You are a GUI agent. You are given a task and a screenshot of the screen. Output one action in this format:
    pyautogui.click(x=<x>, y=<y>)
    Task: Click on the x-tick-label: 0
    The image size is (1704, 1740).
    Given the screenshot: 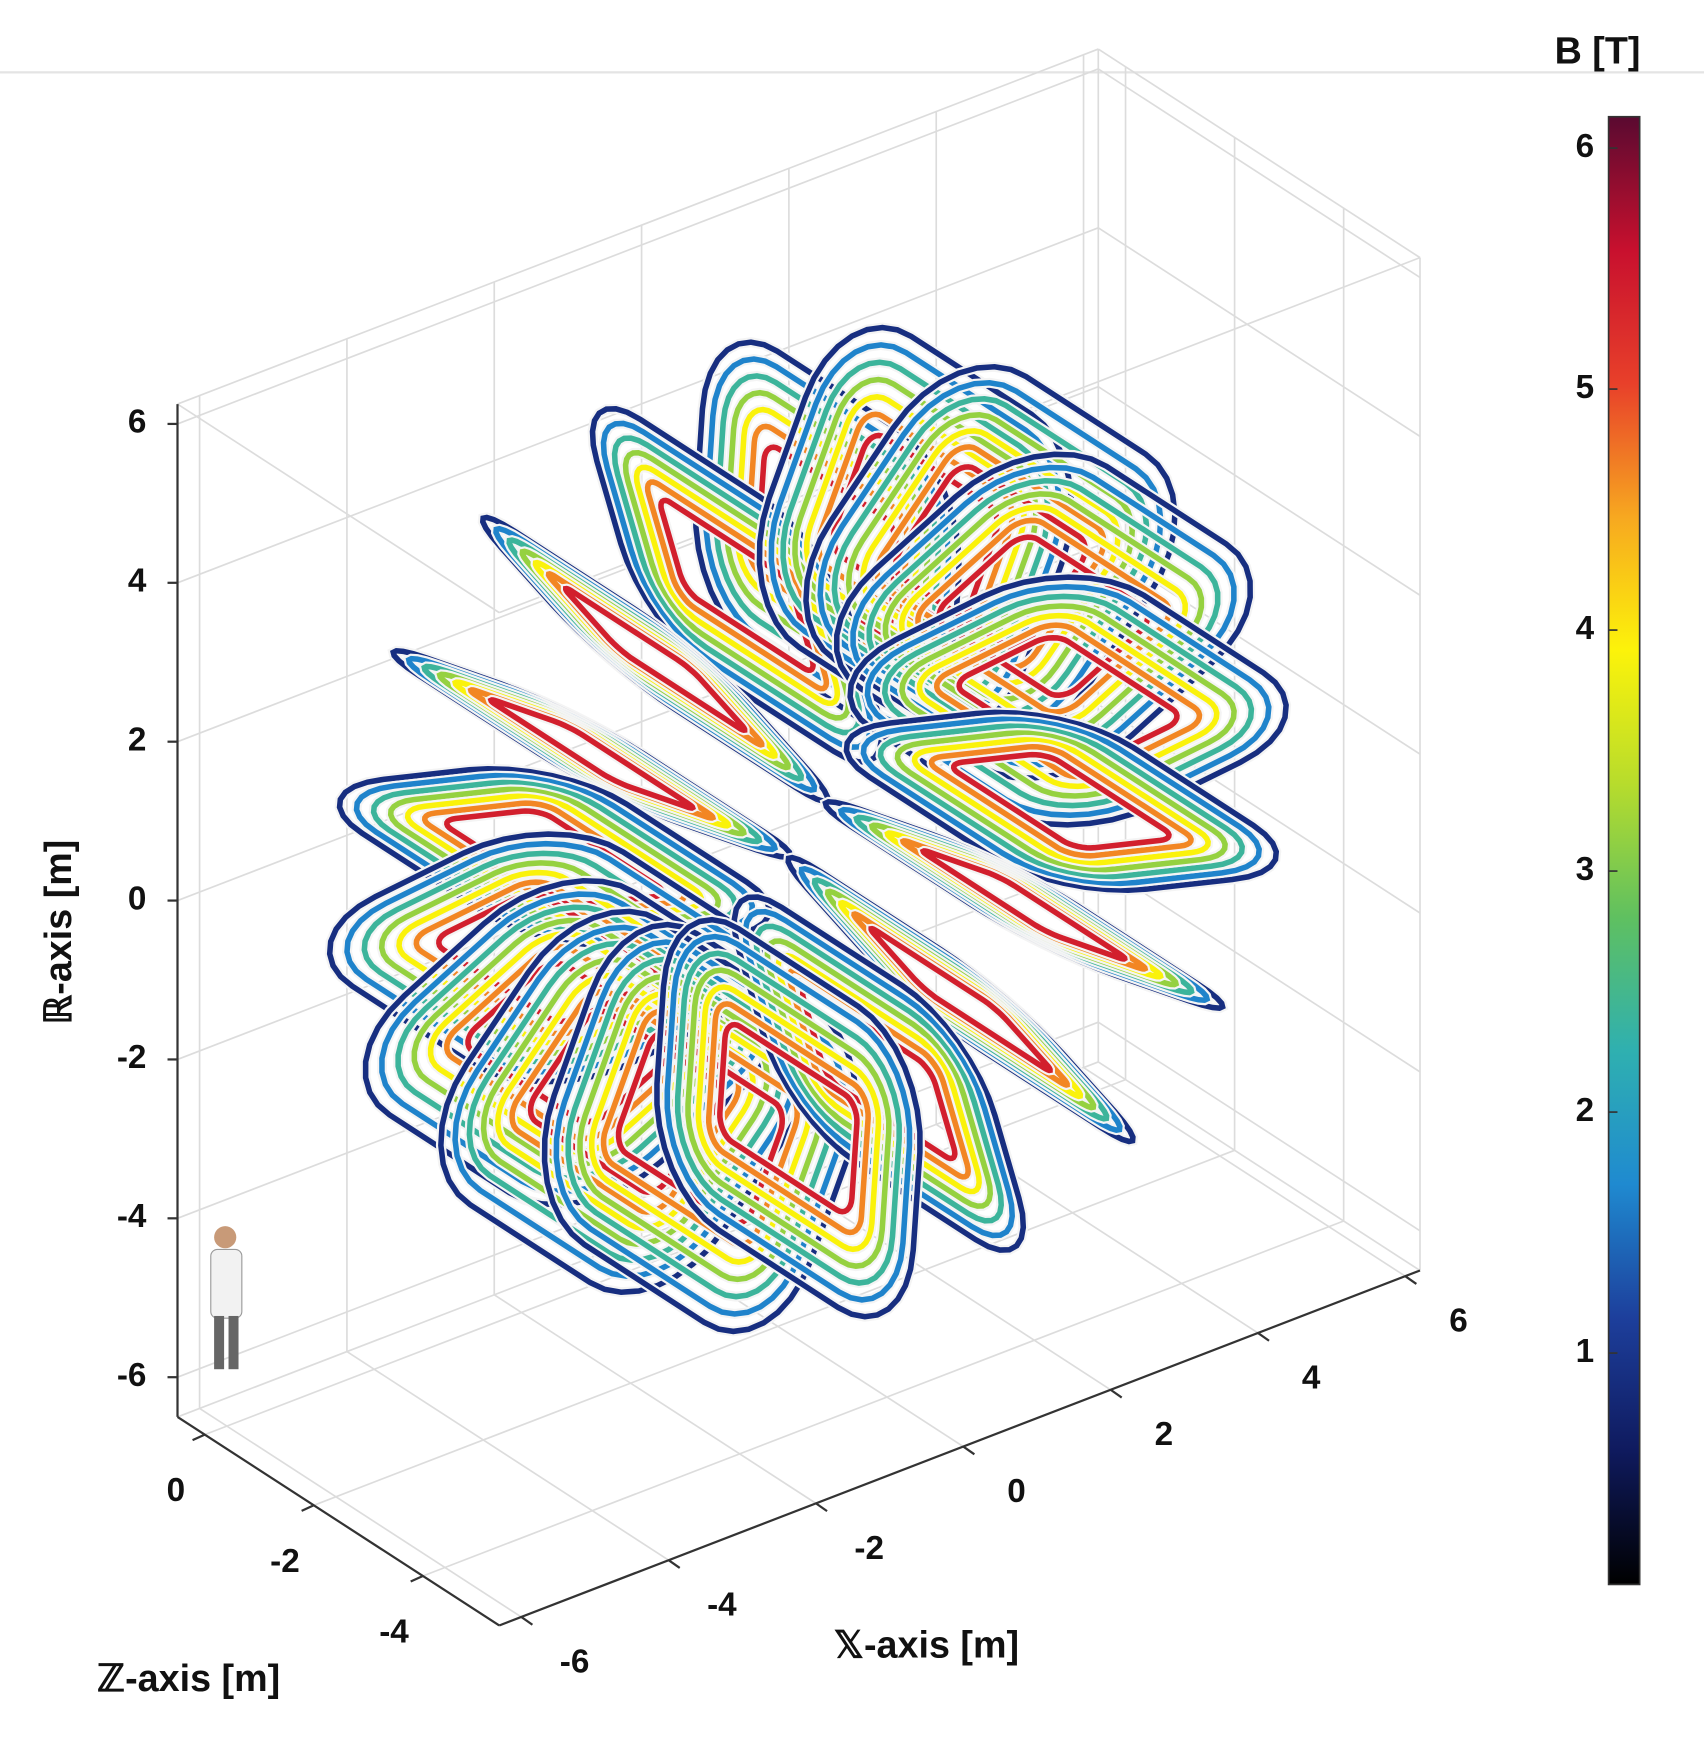 What is the action you would take?
    pyautogui.click(x=1016, y=1491)
    